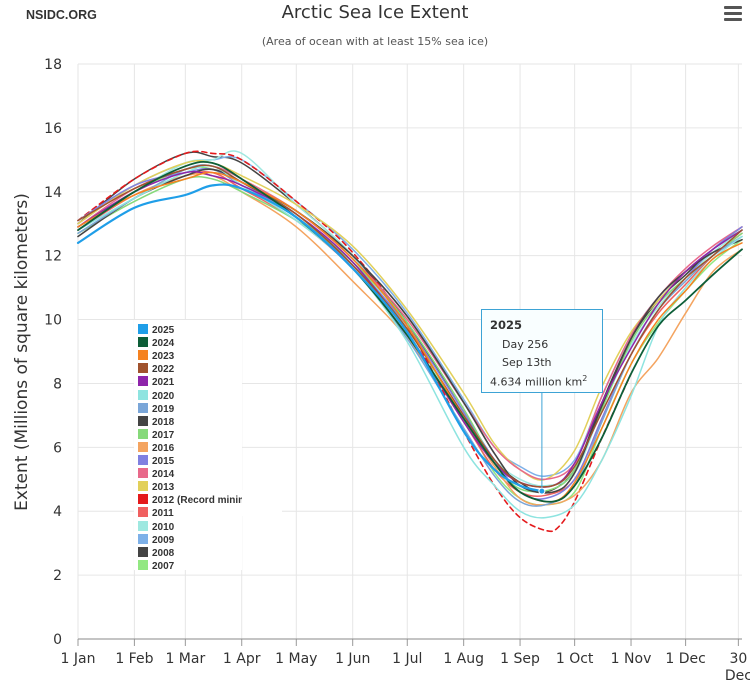  I want to click on x-tick-label: 1 Oct, so click(575, 659).